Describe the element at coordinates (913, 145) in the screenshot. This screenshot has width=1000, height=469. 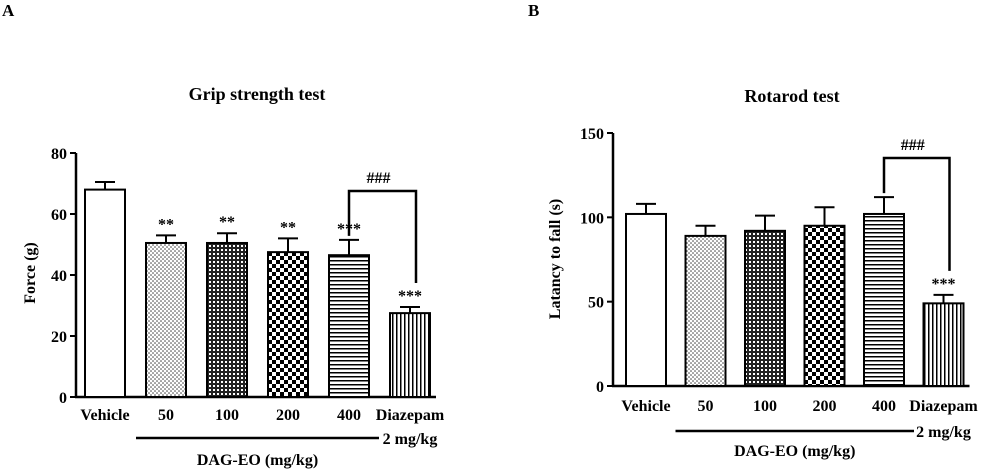
I see `panel-b-bracket-label: ###` at that location.